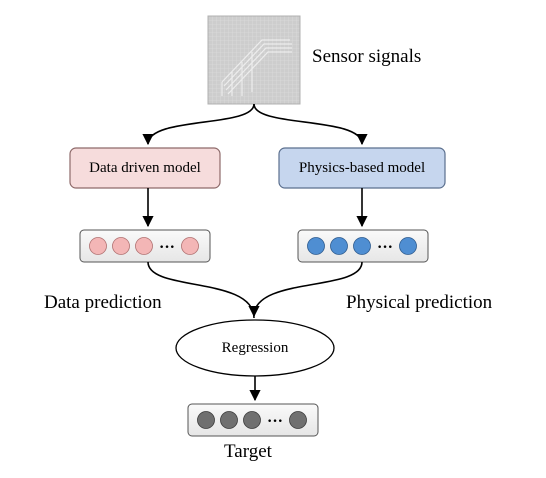 The image size is (546, 478). What do you see at coordinates (248, 451) in the screenshot?
I see `target-label: Target` at bounding box center [248, 451].